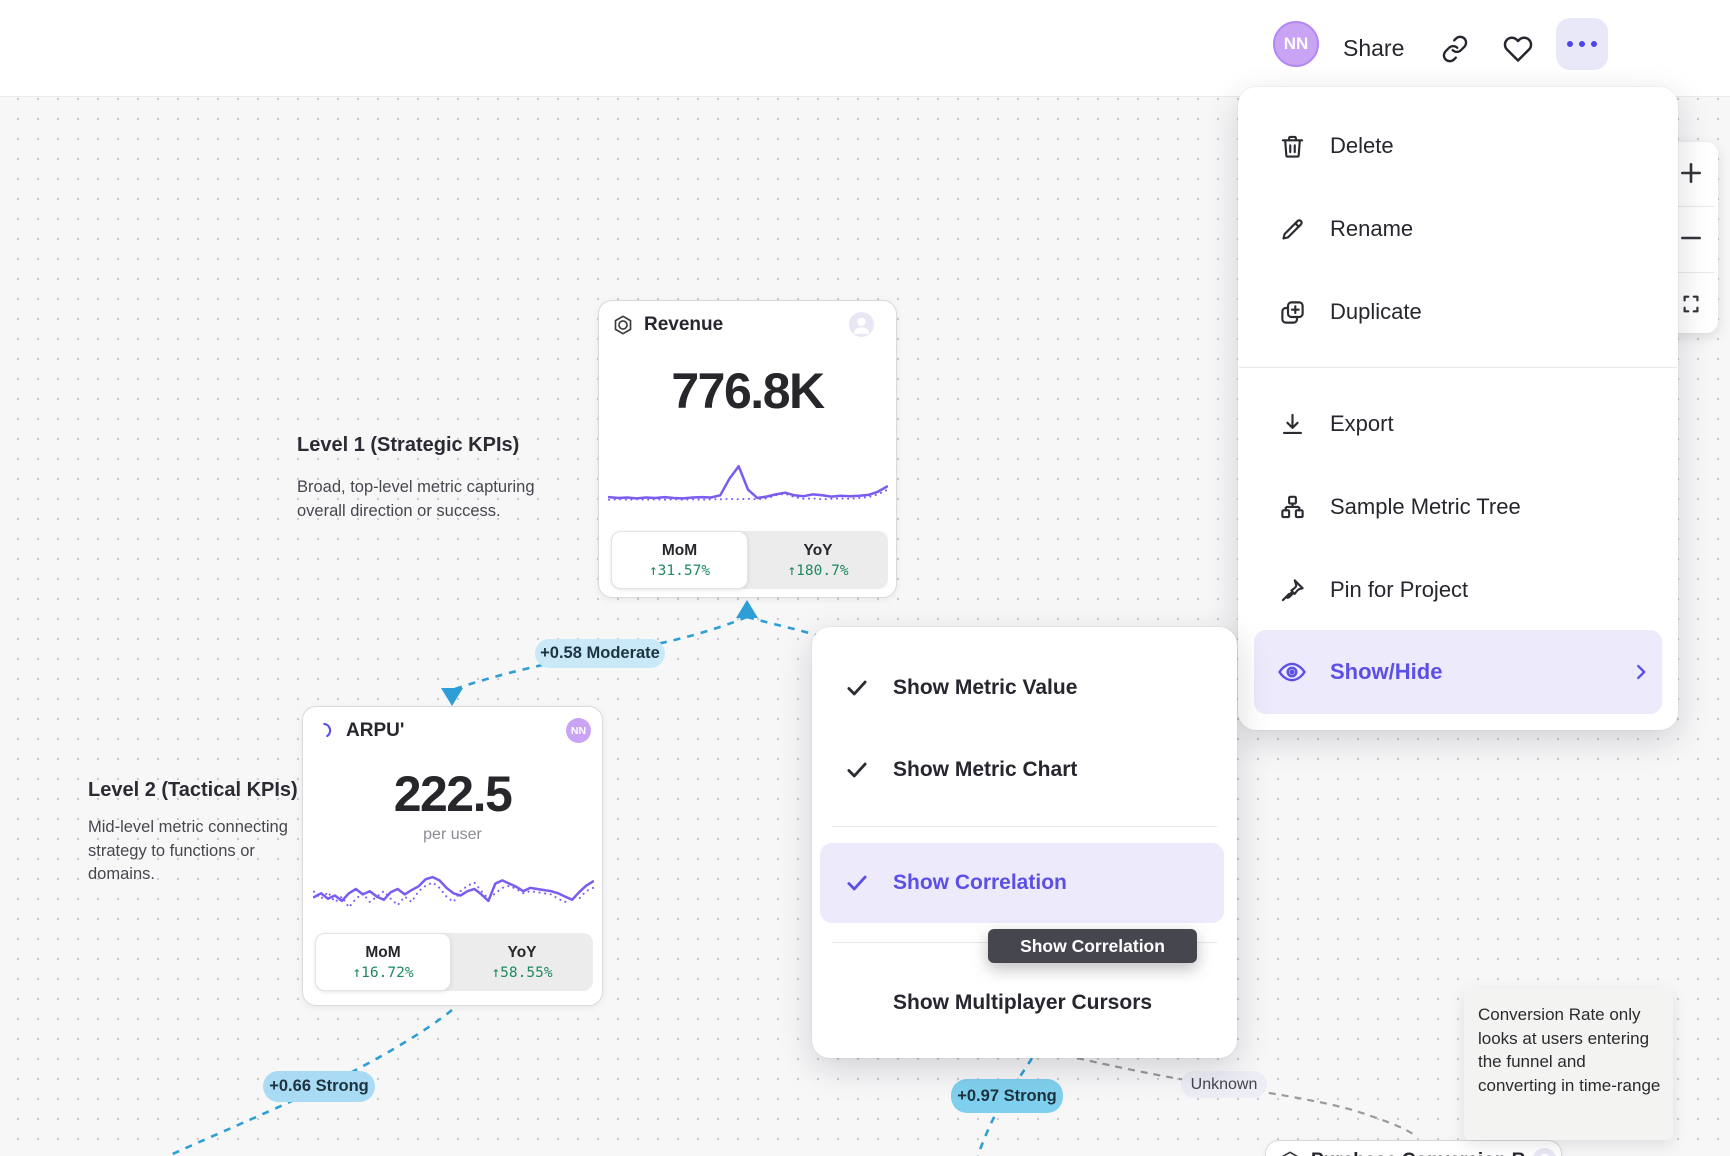 This screenshot has height=1156, width=1730. What do you see at coordinates (747, 449) in the screenshot?
I see `metric-card-revenue: Revenue 776.8K MoM ↑31.57% YoY ↑180.7%` at bounding box center [747, 449].